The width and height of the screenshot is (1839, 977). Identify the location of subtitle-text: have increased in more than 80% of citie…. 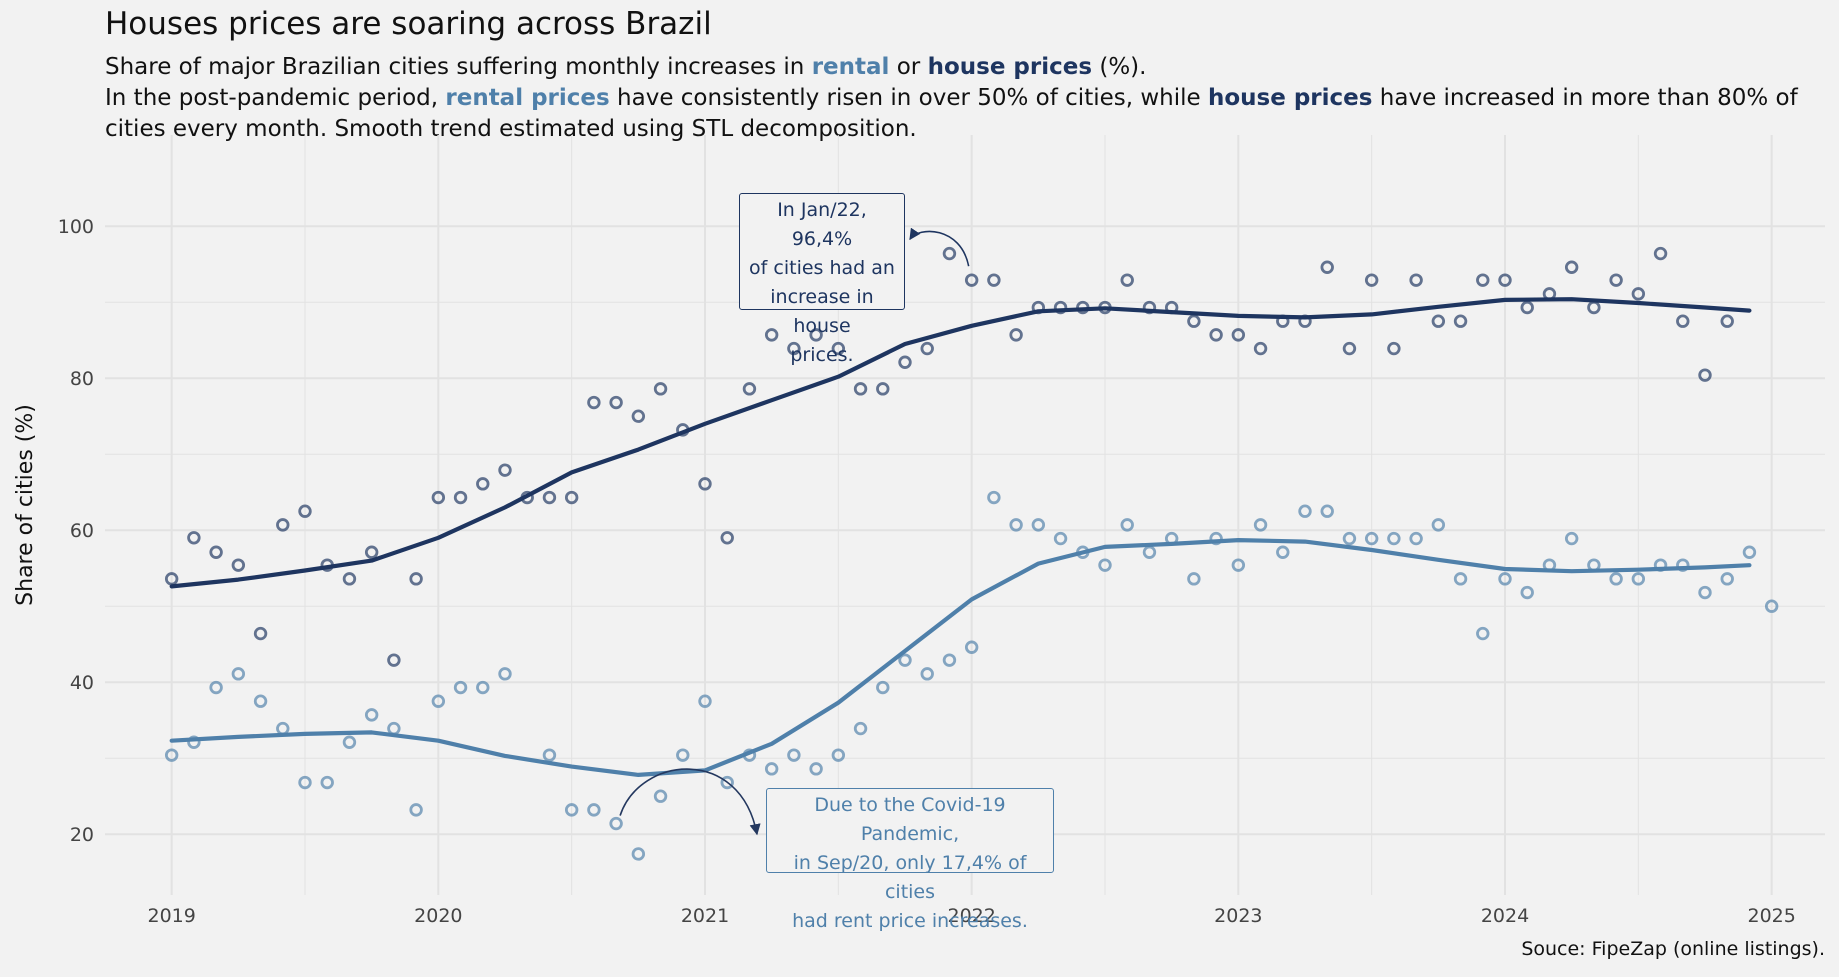
(951, 113).